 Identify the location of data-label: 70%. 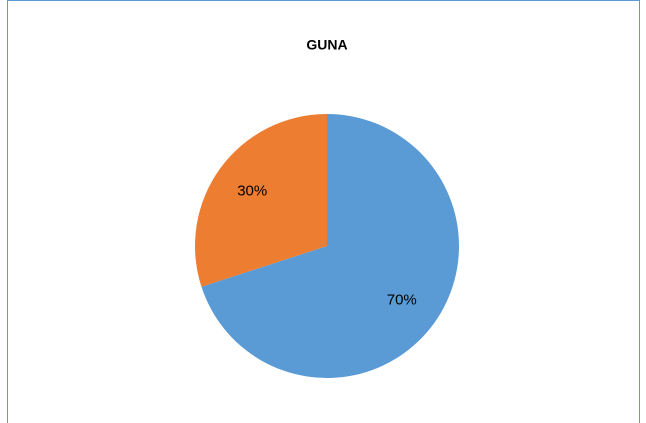
(402, 299).